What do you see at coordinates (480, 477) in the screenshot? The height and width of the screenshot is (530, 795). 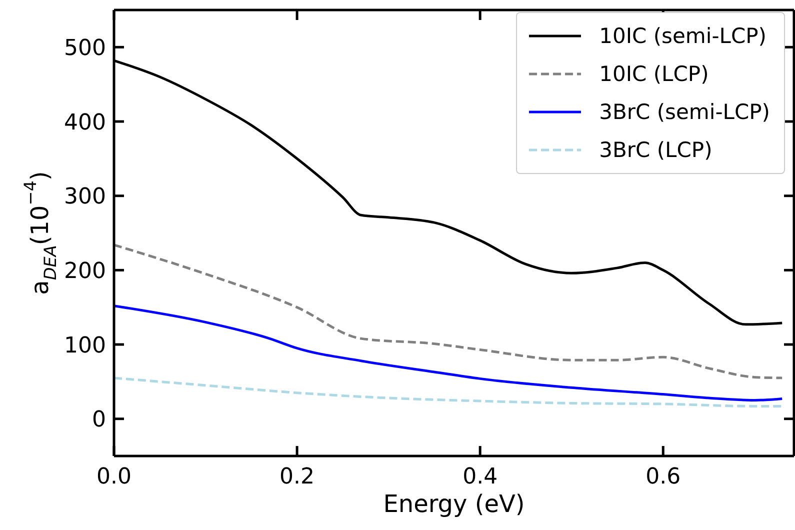 I see `x-tick-label: 0.4` at bounding box center [480, 477].